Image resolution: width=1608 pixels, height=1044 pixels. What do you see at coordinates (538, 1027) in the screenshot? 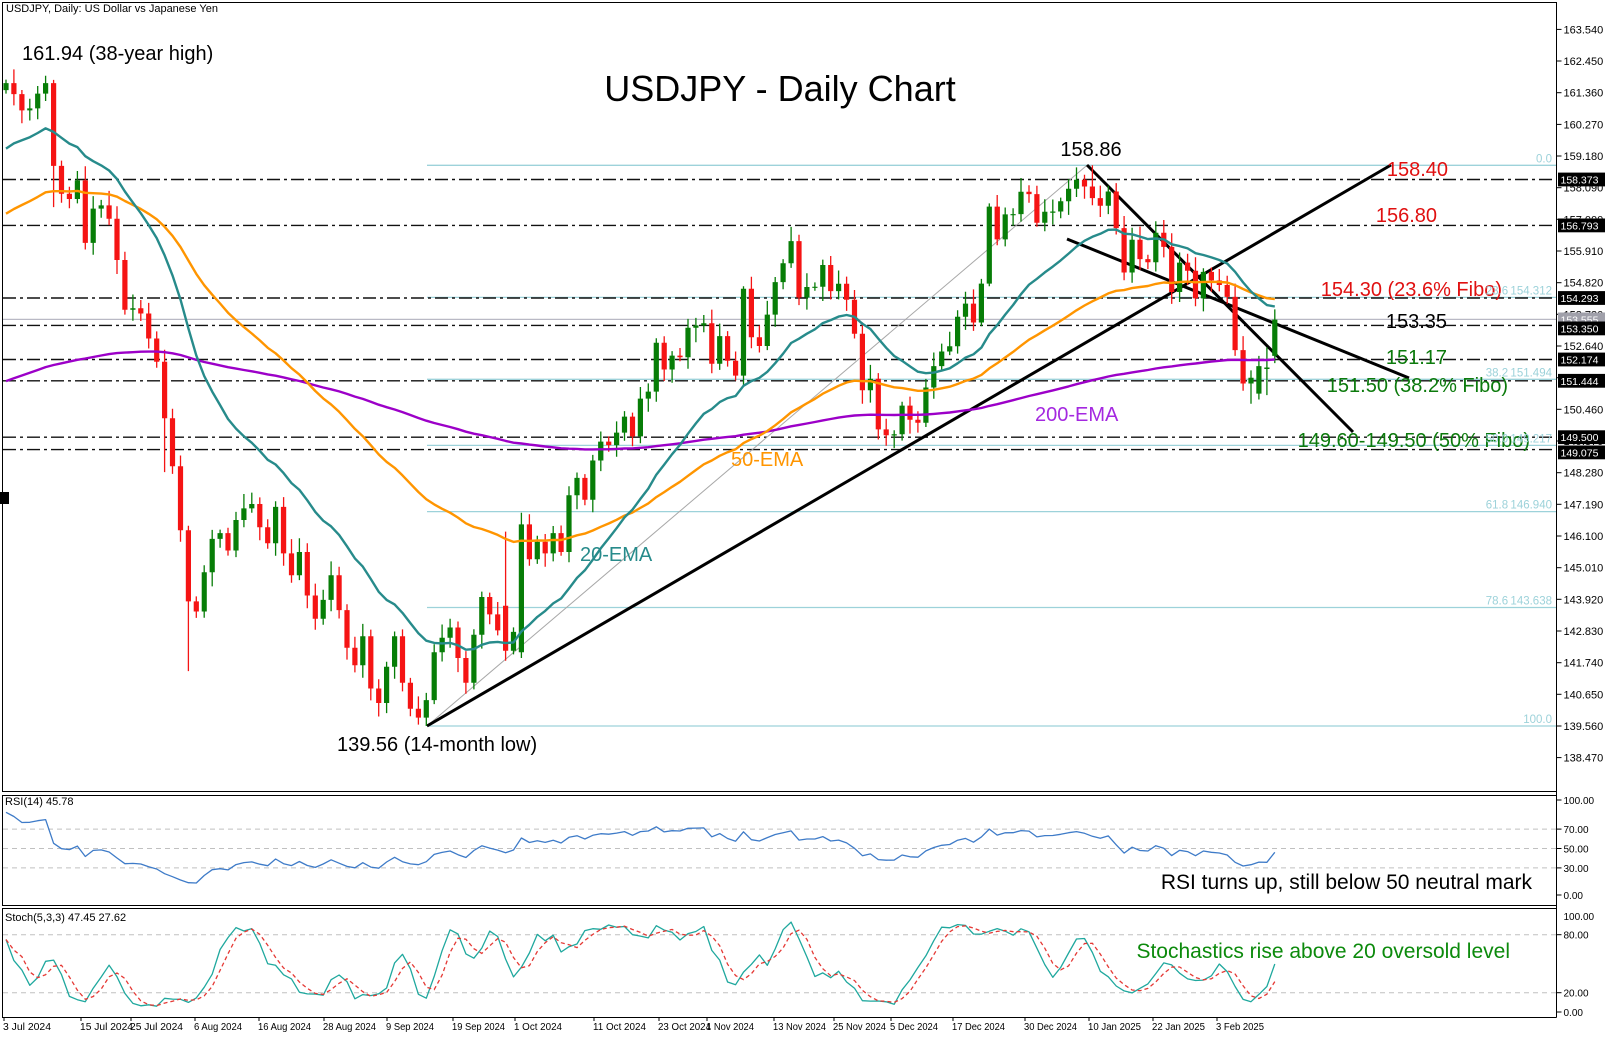
I see `svg-text: 1 Oct 2024` at bounding box center [538, 1027].